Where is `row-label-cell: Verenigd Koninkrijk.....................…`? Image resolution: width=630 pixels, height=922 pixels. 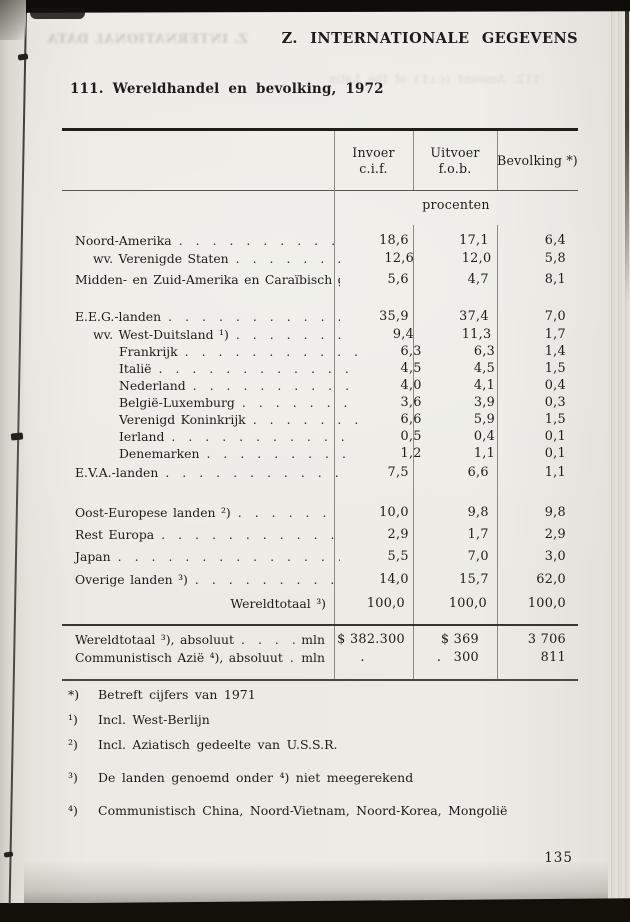 row-label-cell: Verenigd Koninkrijk.....................… is located at coordinates (210, 419).